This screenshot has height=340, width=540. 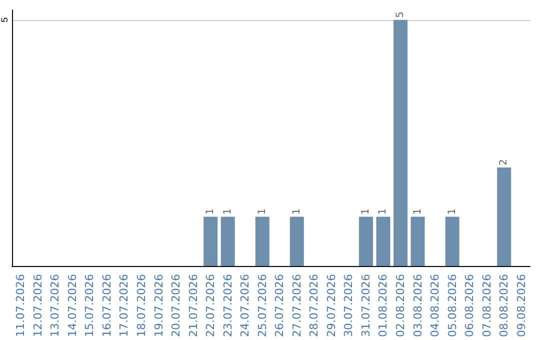 What do you see at coordinates (331, 306) in the screenshot?
I see `x-tick-label: 29.07.2026` at bounding box center [331, 306].